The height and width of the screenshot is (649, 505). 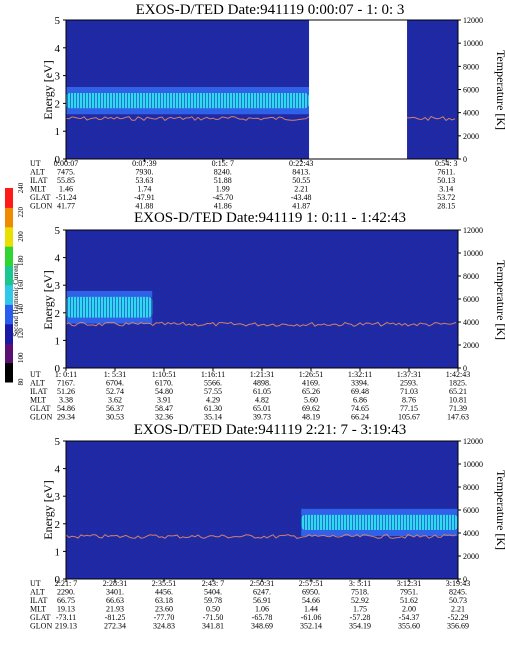 What do you see at coordinates (115, 408) in the screenshot?
I see `table-cell: 56.37` at bounding box center [115, 408].